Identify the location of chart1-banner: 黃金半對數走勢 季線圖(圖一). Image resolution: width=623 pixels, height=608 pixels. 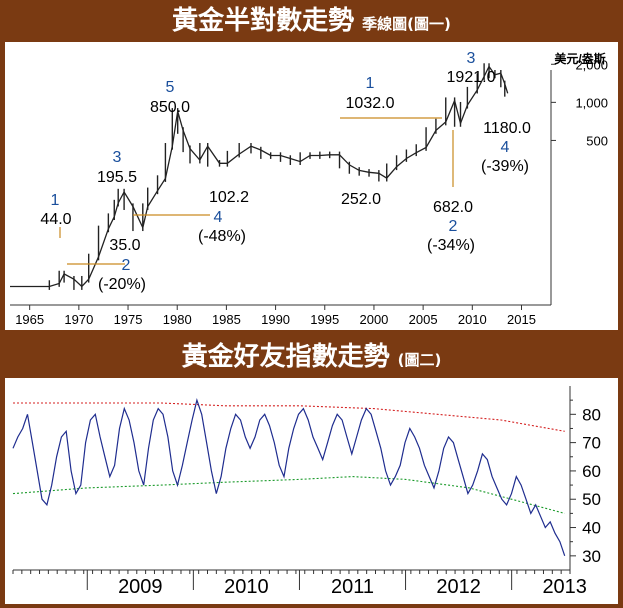
(311, 21).